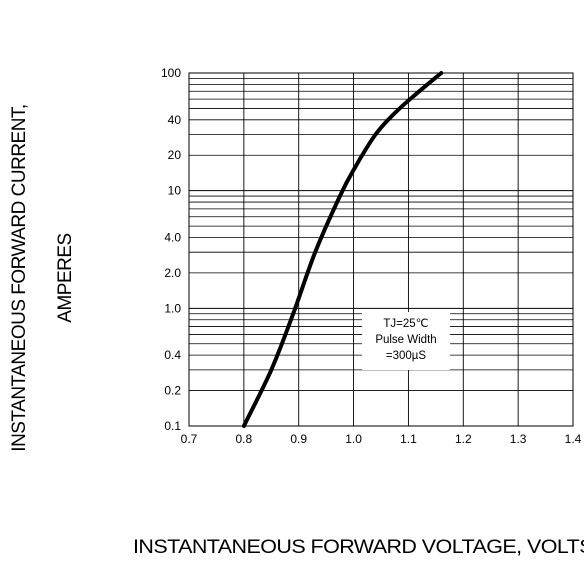  Describe the element at coordinates (172, 308) in the screenshot. I see `y-tick-label: 1.0` at that location.